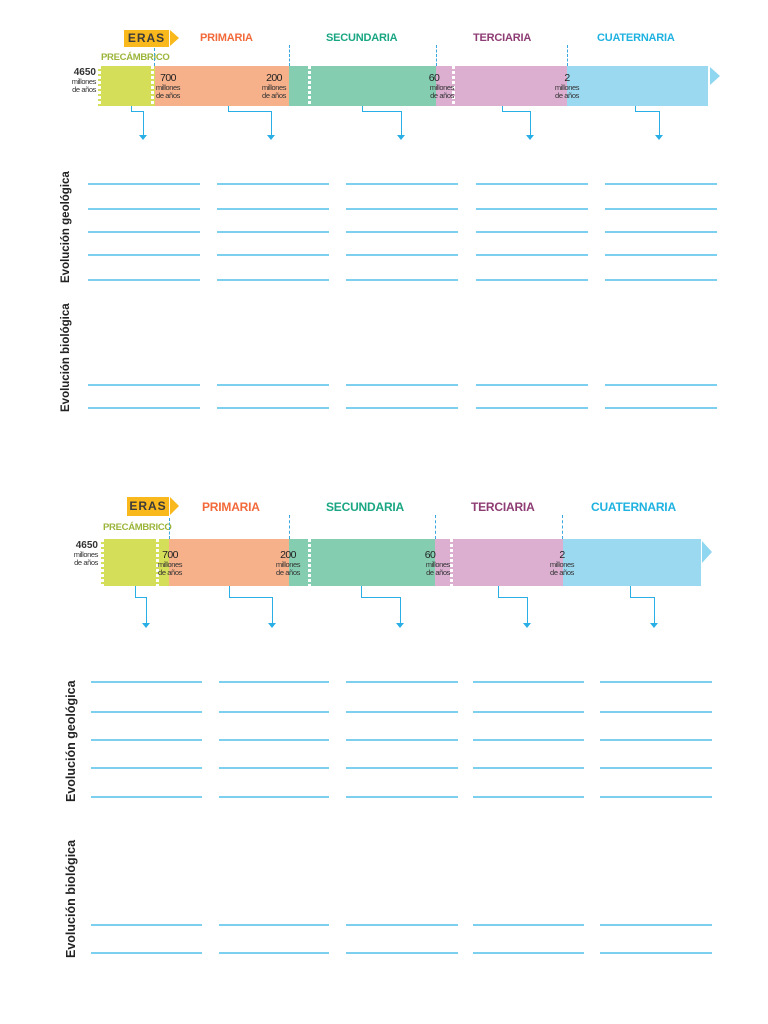 The width and height of the screenshot is (768, 1024). Describe the element at coordinates (231, 507) in the screenshot. I see `era-label-primaria: PRIMARIA` at that location.